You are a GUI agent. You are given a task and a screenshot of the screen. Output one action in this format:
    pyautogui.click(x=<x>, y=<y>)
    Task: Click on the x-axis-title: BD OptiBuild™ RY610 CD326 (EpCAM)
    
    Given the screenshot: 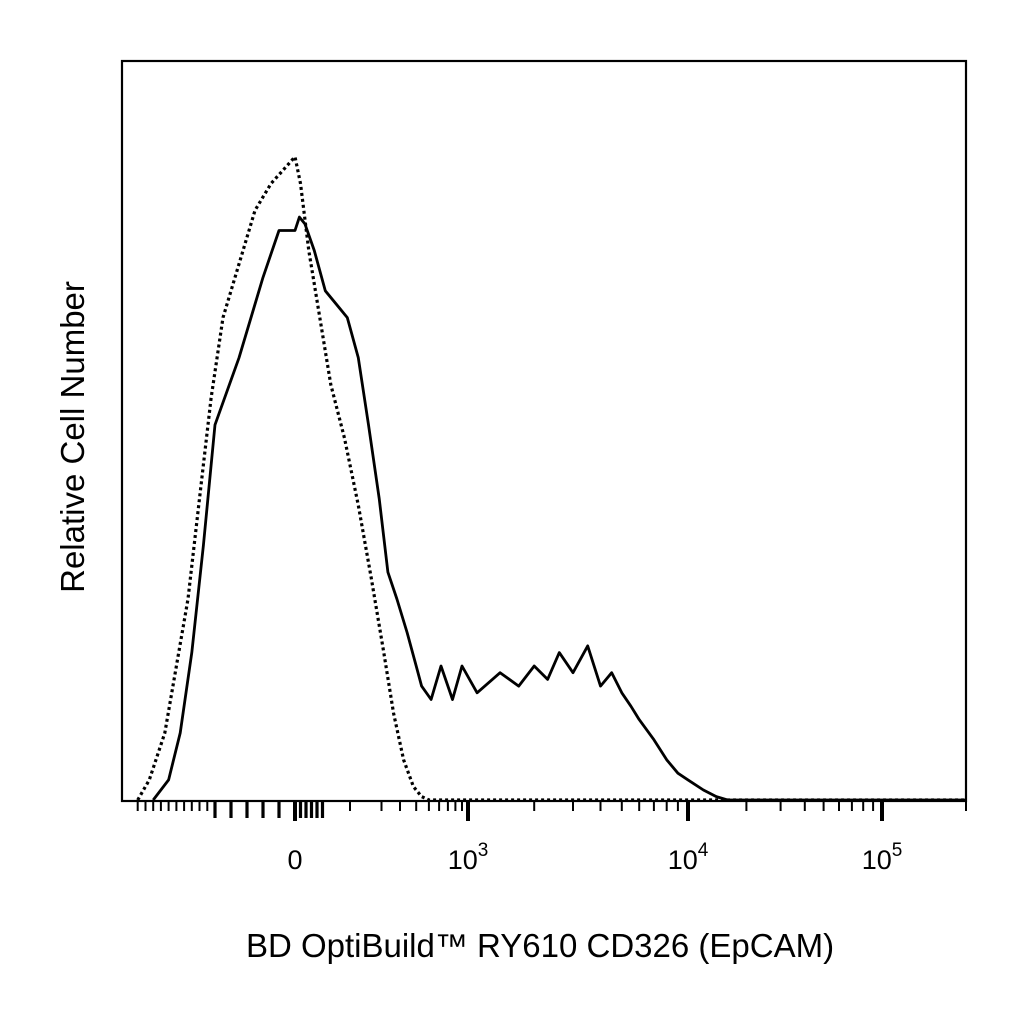 What is the action you would take?
    pyautogui.click(x=540, y=945)
    